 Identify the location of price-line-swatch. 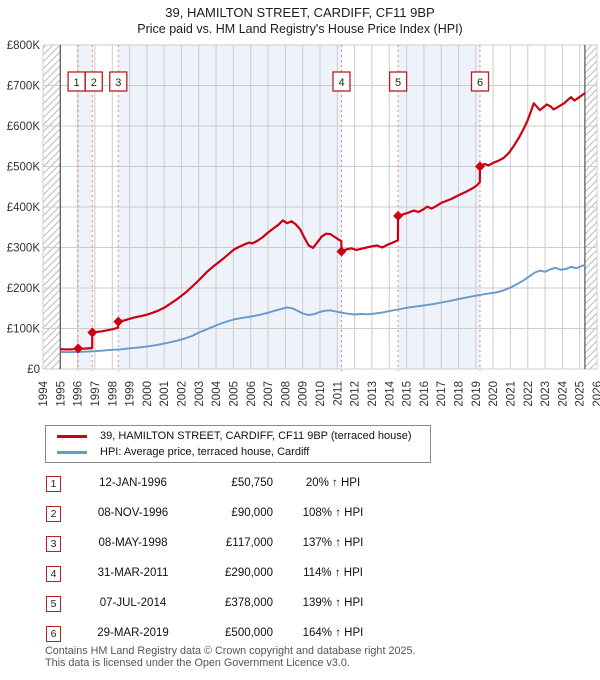
(72, 436).